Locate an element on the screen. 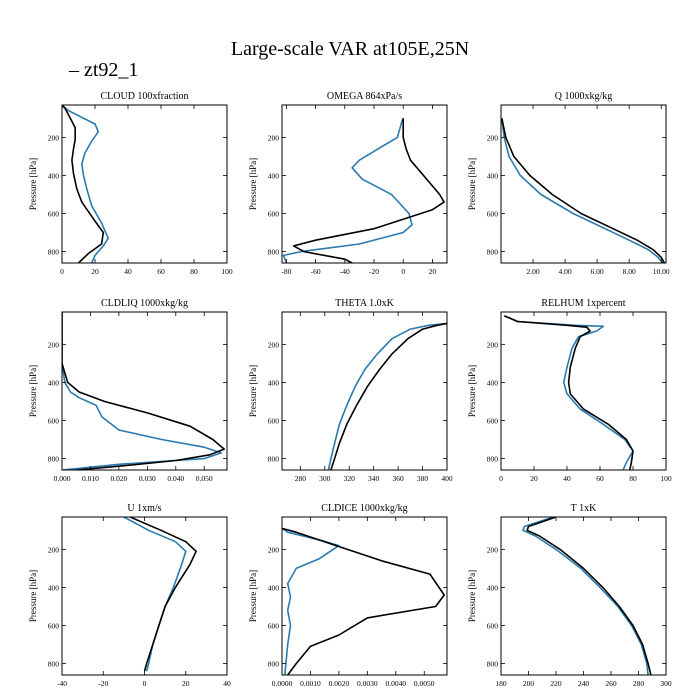  panel-title: CLDLIQ 1000xkg/kg is located at coordinates (144, 303).